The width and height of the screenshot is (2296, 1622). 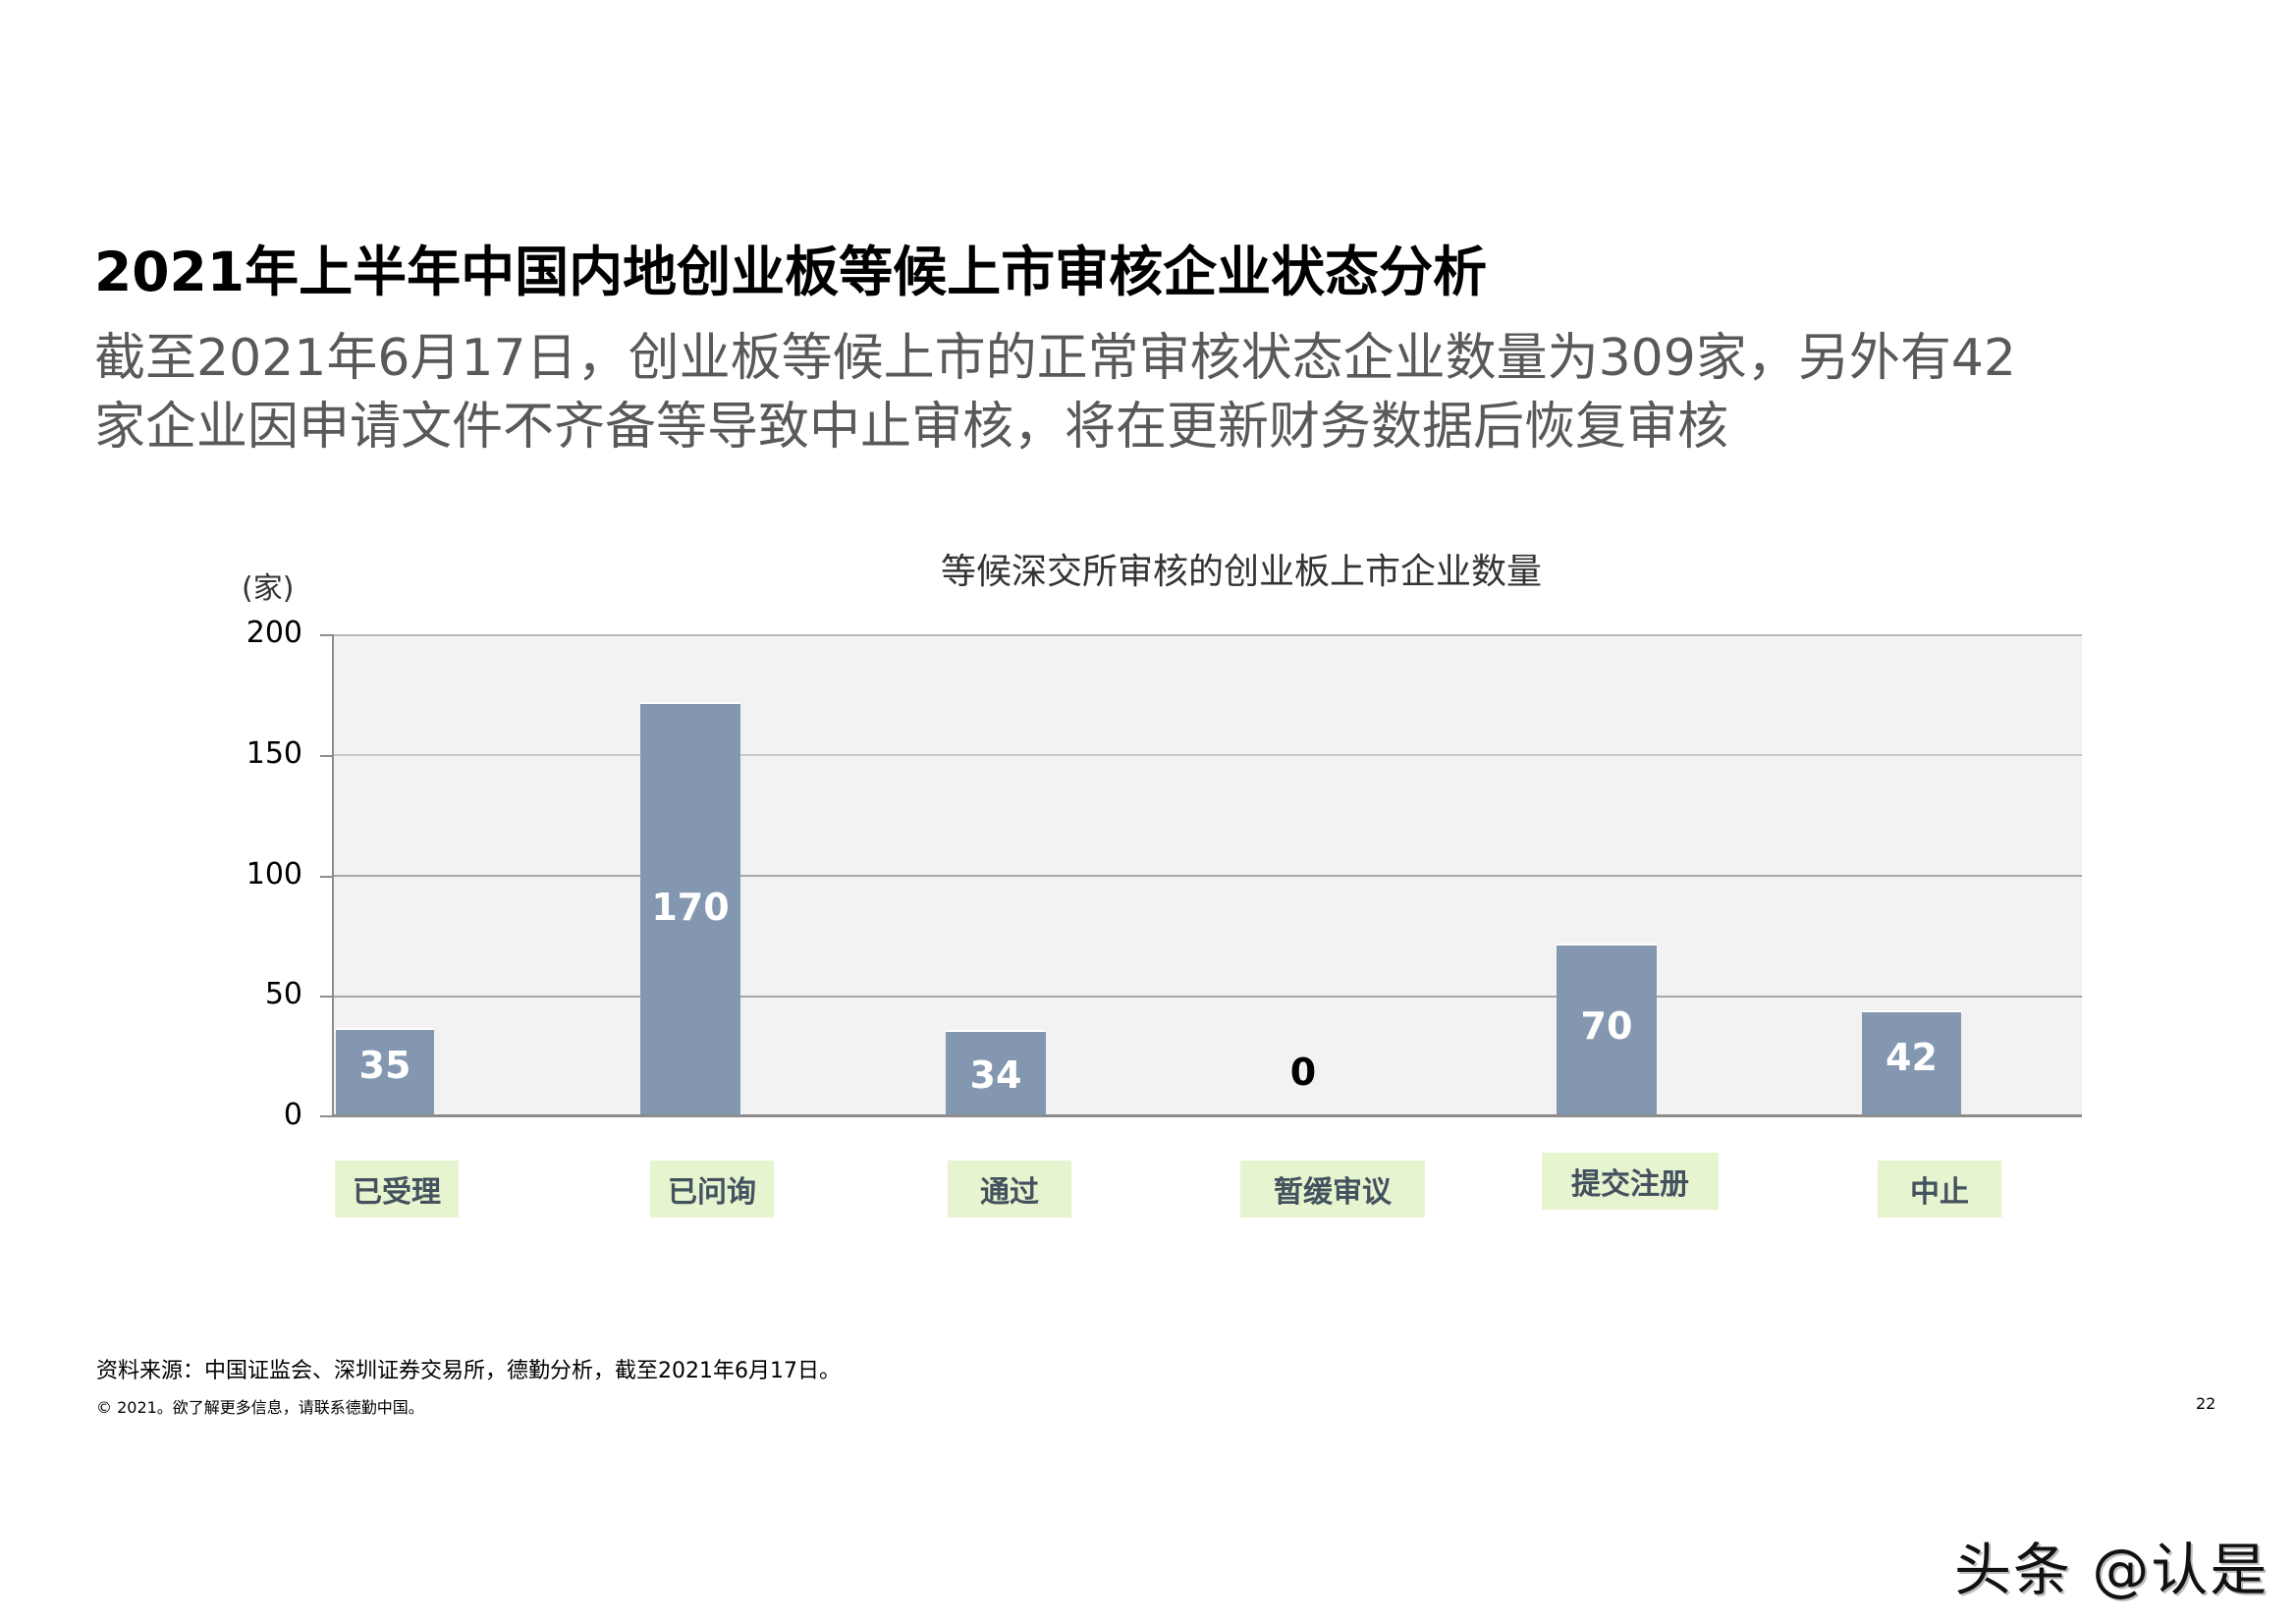 What do you see at coordinates (268, 588) in the screenshot?
I see `y-axis-unit: (家)` at bounding box center [268, 588].